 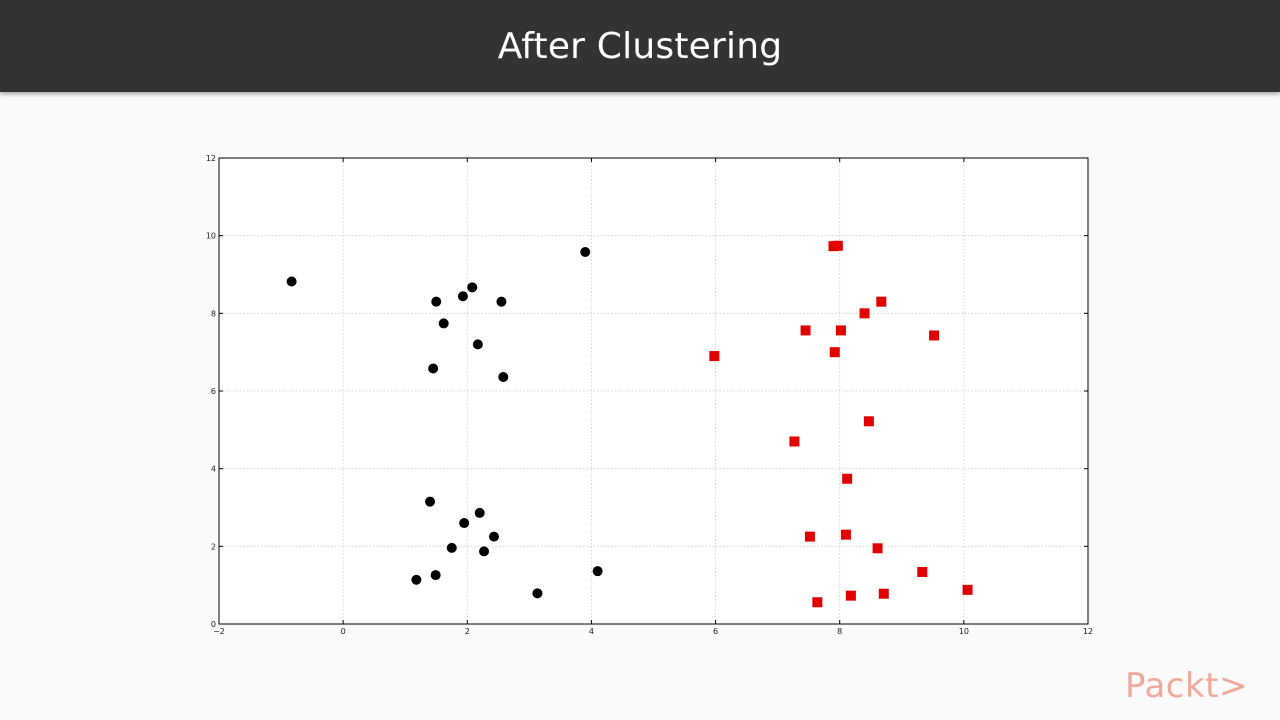 I want to click on slide-title: After Clustering, so click(x=640, y=46).